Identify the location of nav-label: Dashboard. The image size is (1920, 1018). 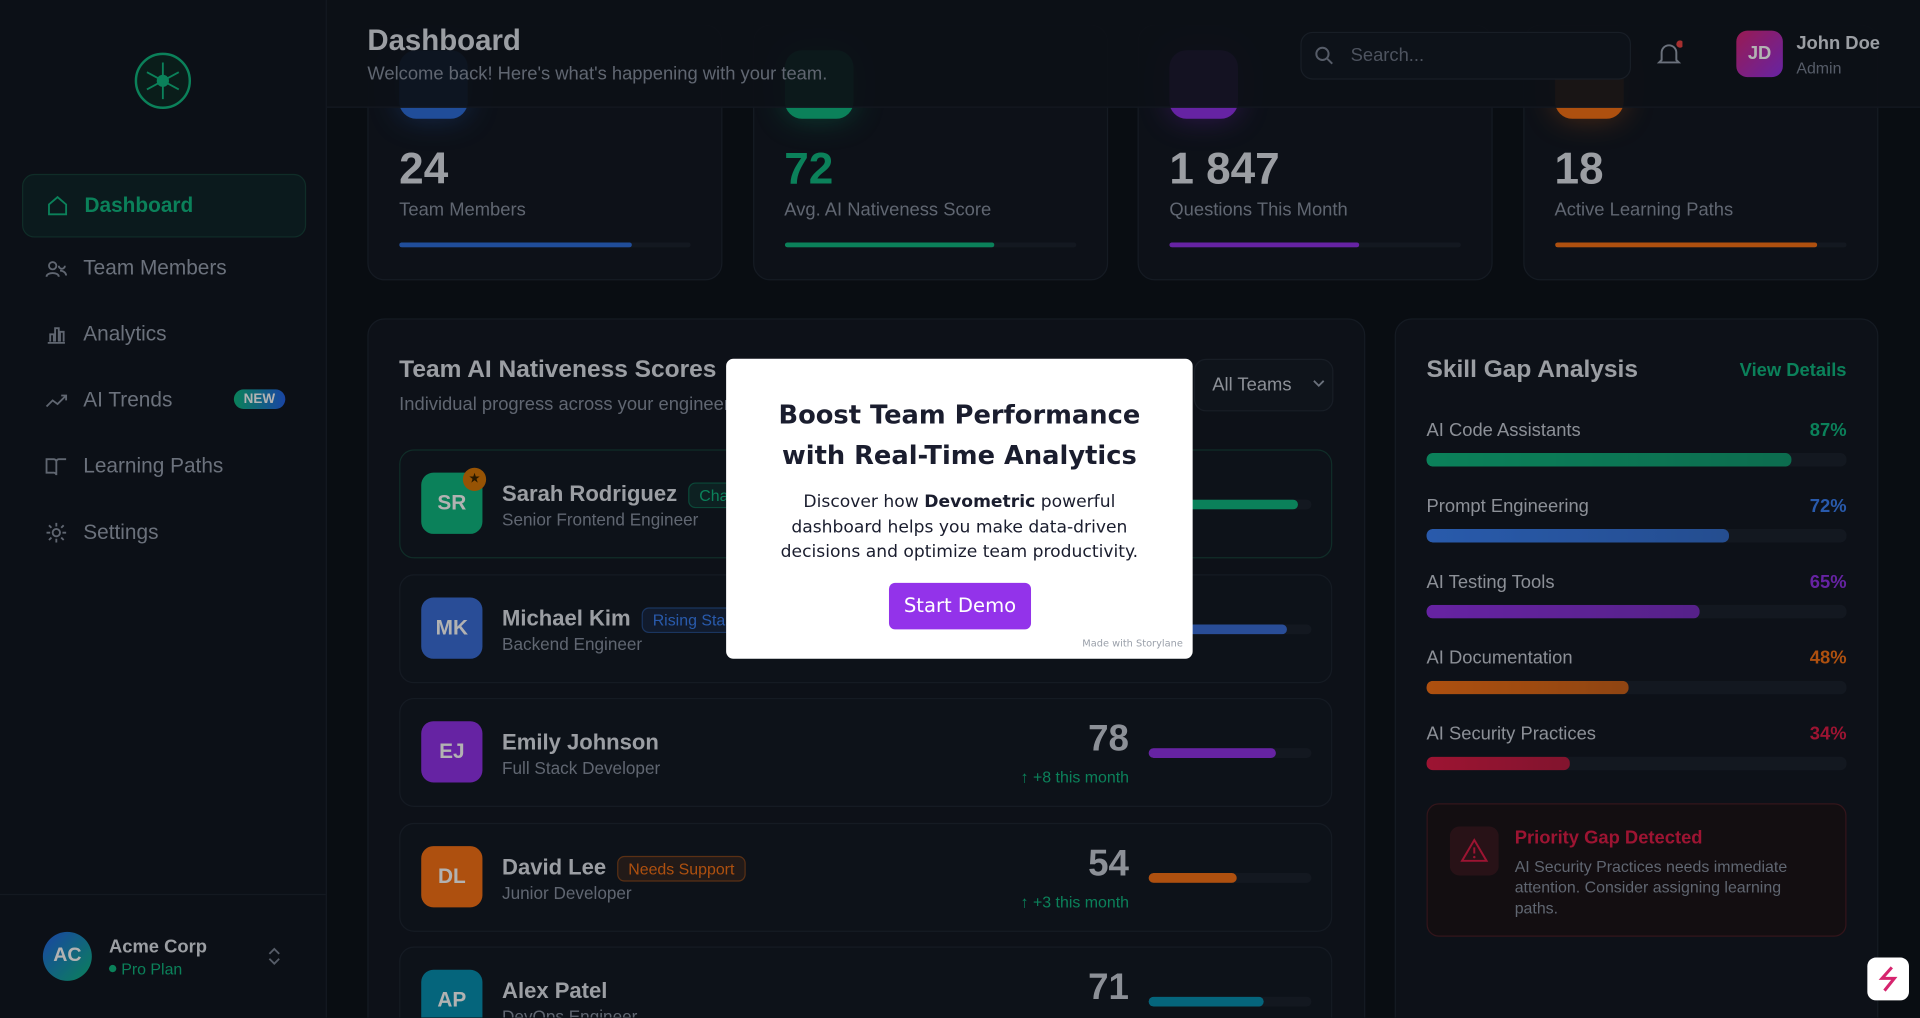
(139, 205).